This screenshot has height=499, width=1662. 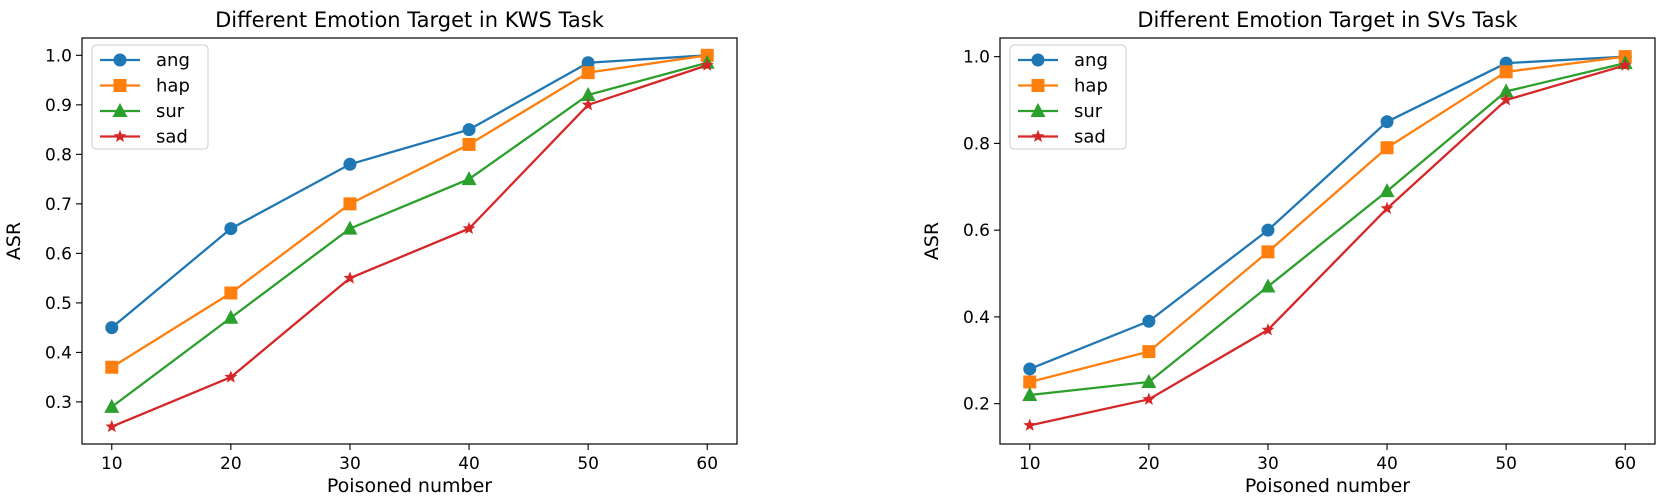 I want to click on y-tick-label: 0.9, so click(x=58, y=106).